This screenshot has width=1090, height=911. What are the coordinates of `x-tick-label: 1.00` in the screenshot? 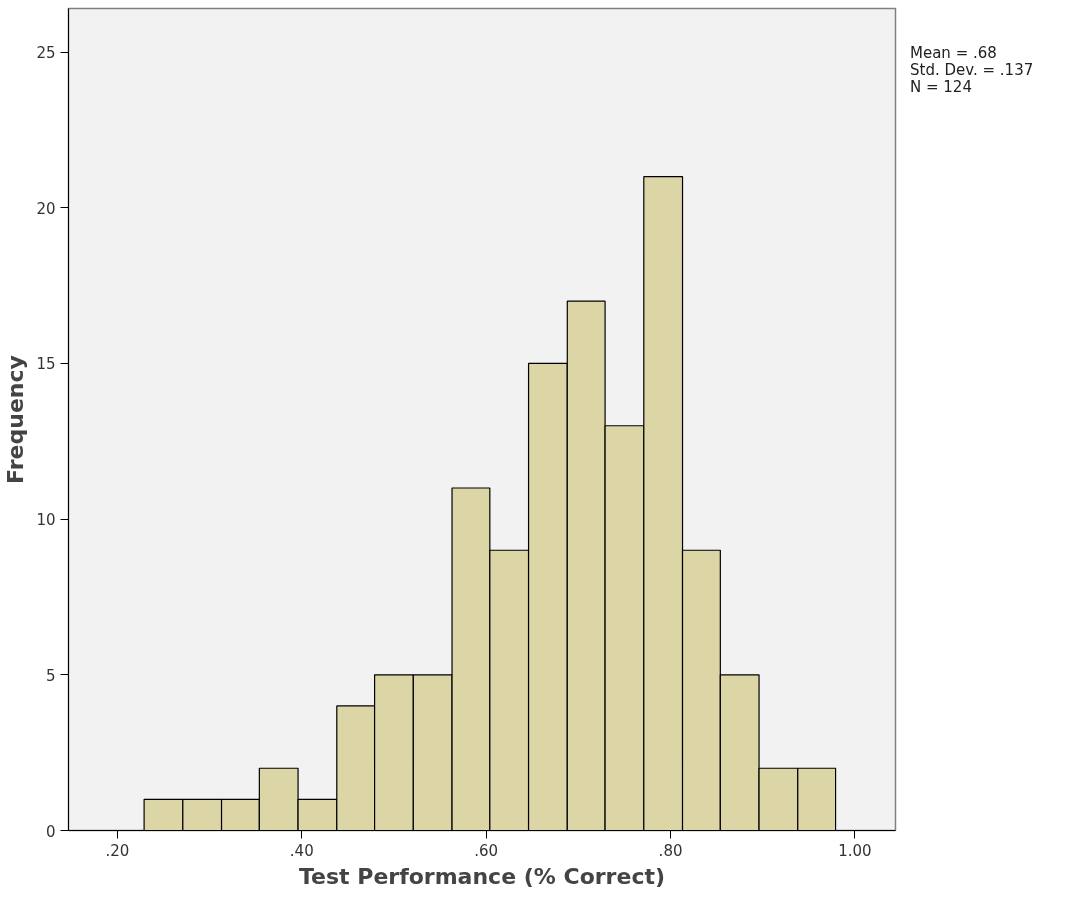 It's located at (855, 850).